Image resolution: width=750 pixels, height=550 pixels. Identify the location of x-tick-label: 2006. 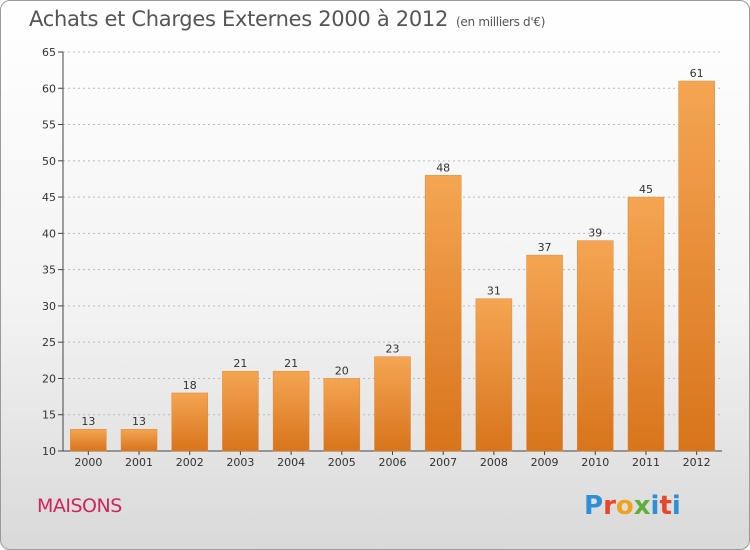
(393, 462).